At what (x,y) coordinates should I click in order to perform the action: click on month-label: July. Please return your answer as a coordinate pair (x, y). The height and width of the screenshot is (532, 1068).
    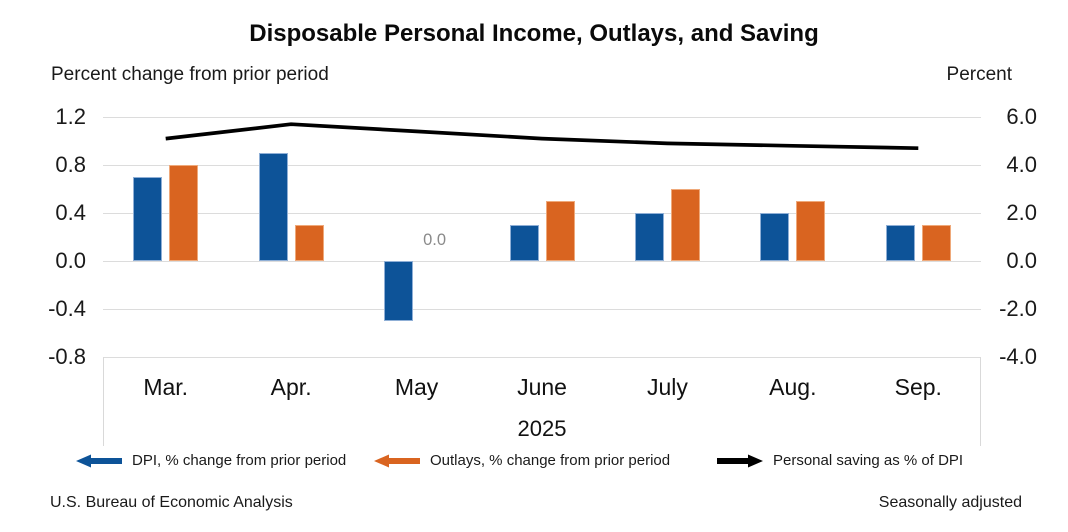
    Looking at the image, I should click on (667, 387).